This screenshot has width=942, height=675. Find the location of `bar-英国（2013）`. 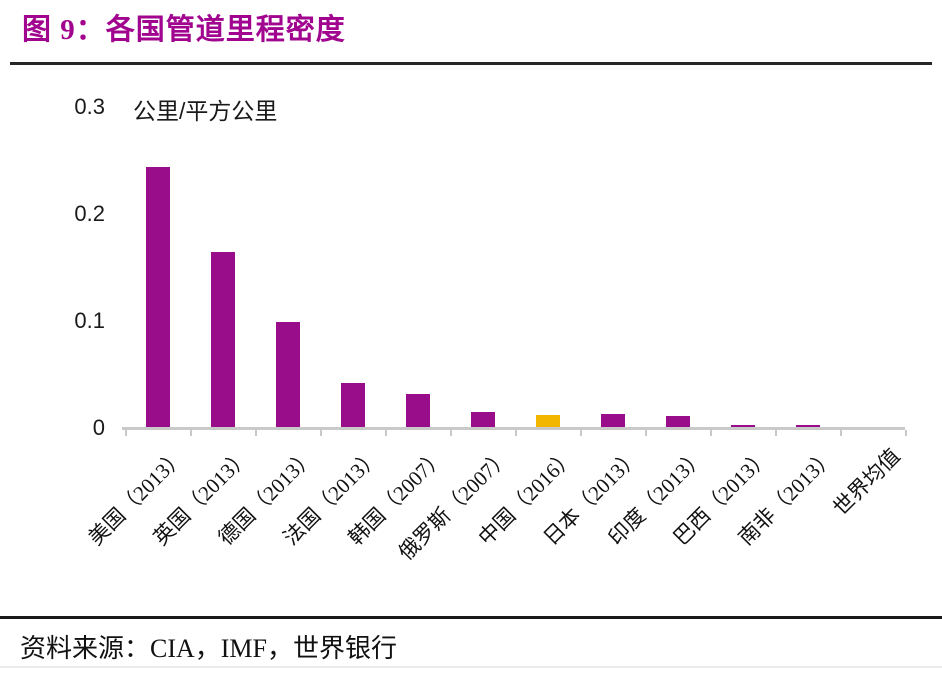

bar-英国（2013） is located at coordinates (222, 340).